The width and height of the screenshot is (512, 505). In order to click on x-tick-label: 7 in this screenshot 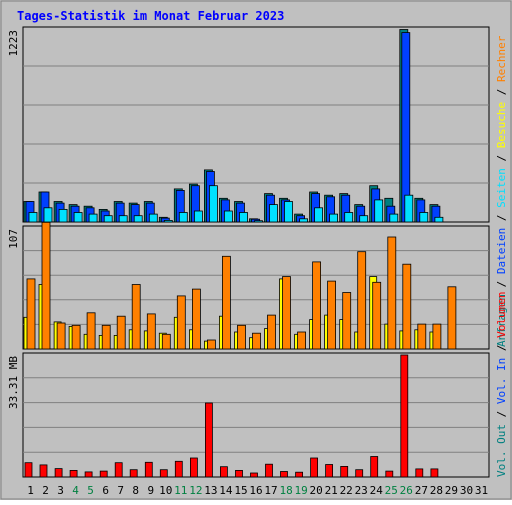, I will do `click(120, 490)`.